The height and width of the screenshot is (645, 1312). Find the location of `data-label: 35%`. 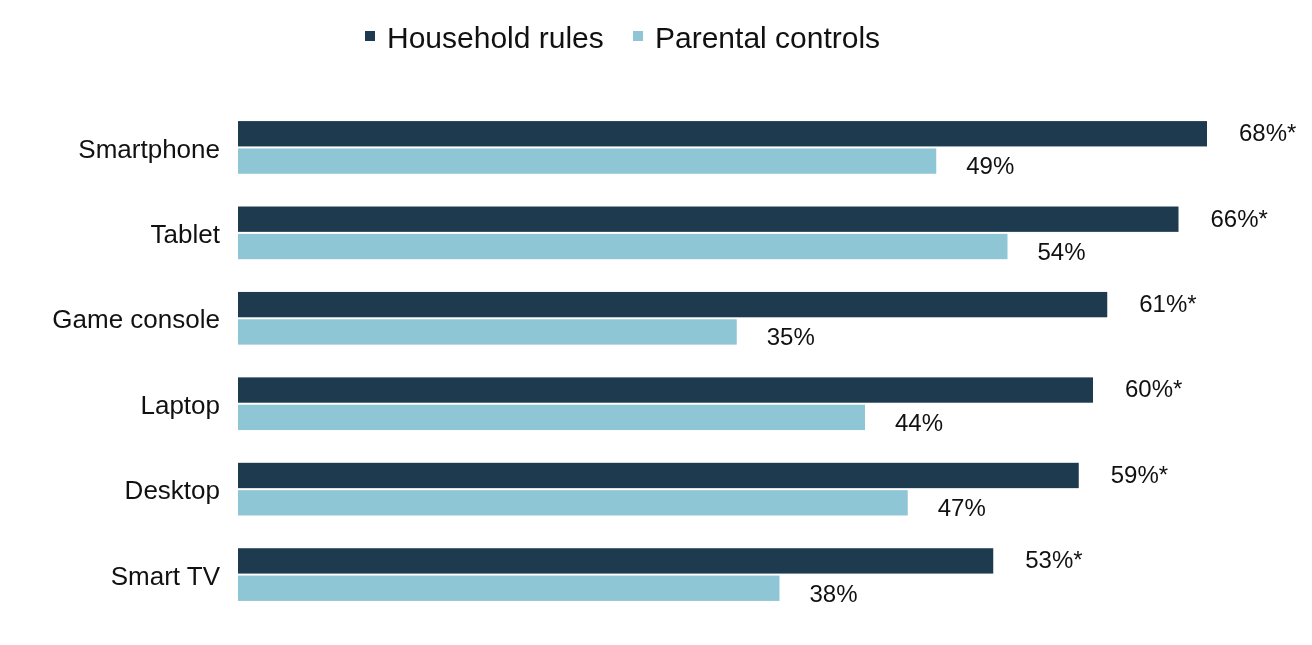

data-label: 35% is located at coordinates (790, 337).